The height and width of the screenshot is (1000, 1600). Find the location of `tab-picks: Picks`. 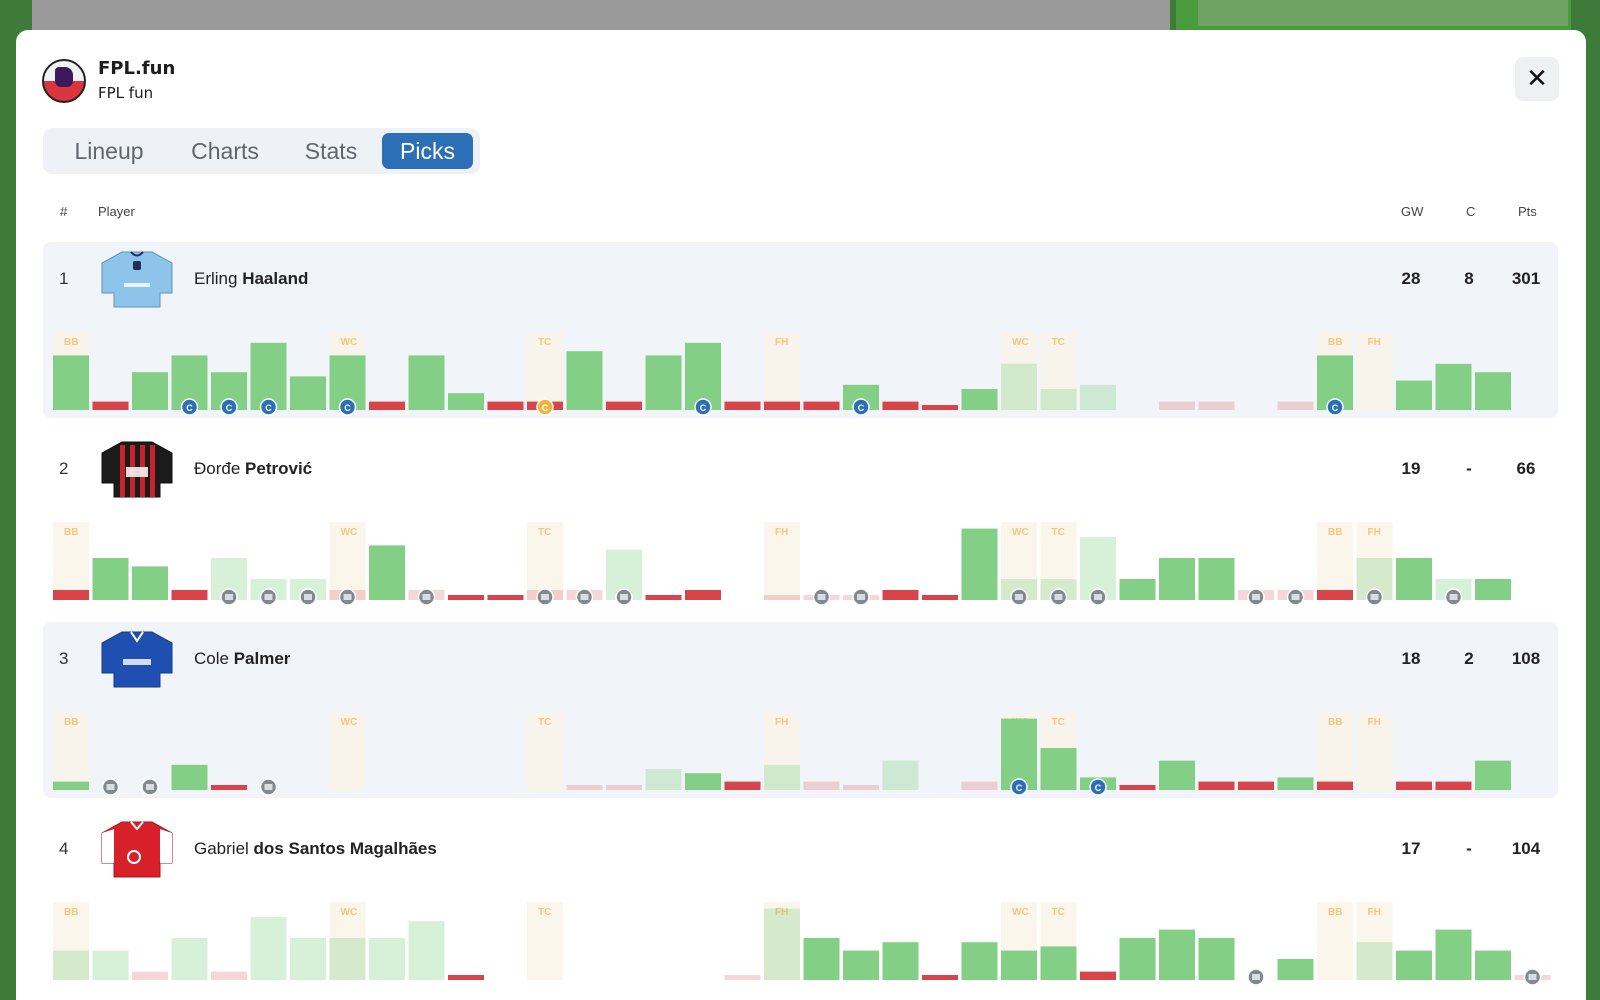

tab-picks: Picks is located at coordinates (427, 151).